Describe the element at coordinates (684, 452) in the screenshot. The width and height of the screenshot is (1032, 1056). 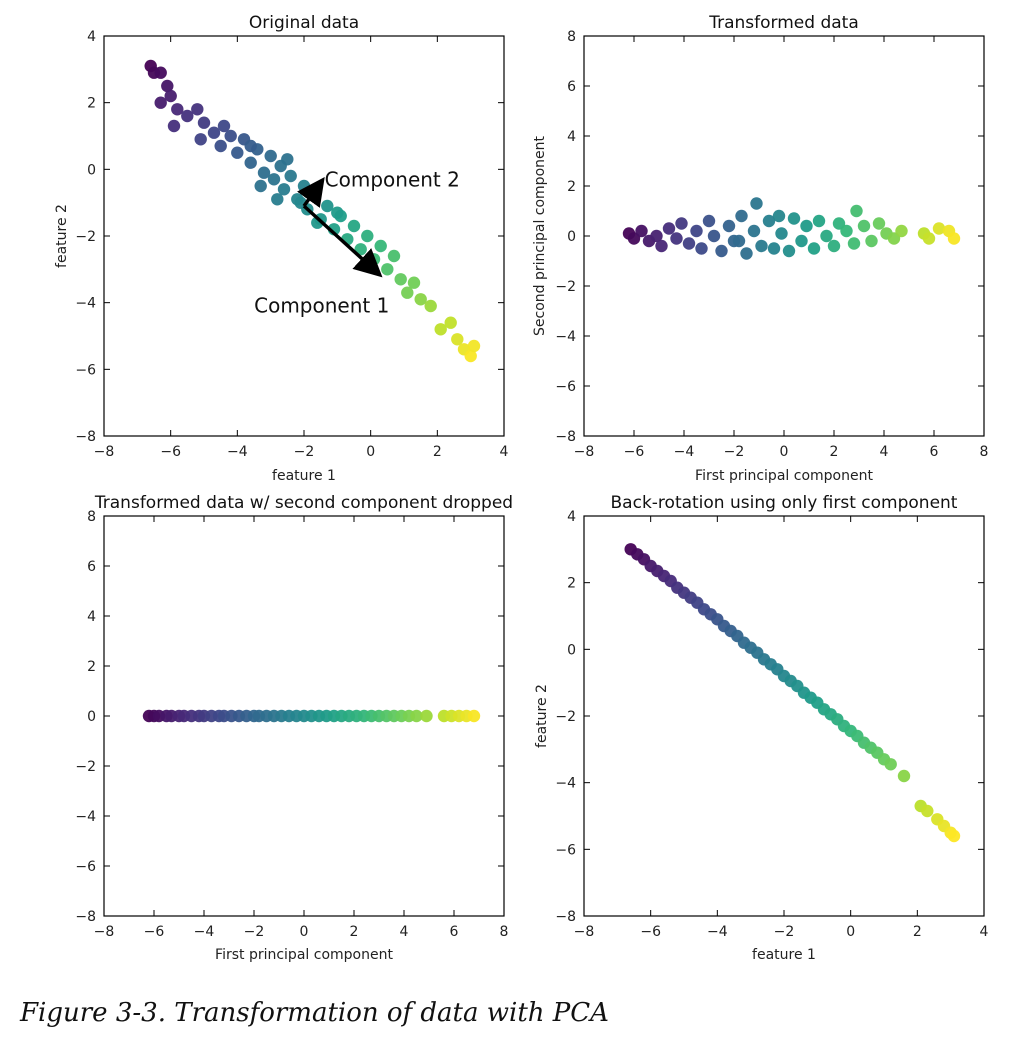
I see `x-tick-label: −4` at that location.